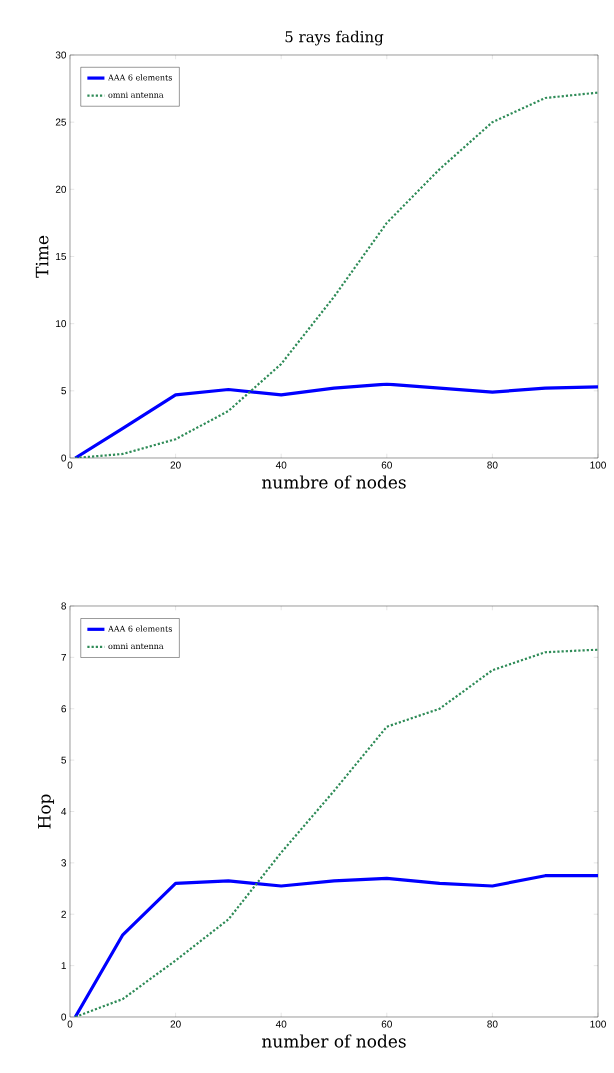 Image resolution: width=614 pixels, height=1073 pixels. Describe the element at coordinates (64, 709) in the screenshot. I see `y-tick-label: 6` at that location.